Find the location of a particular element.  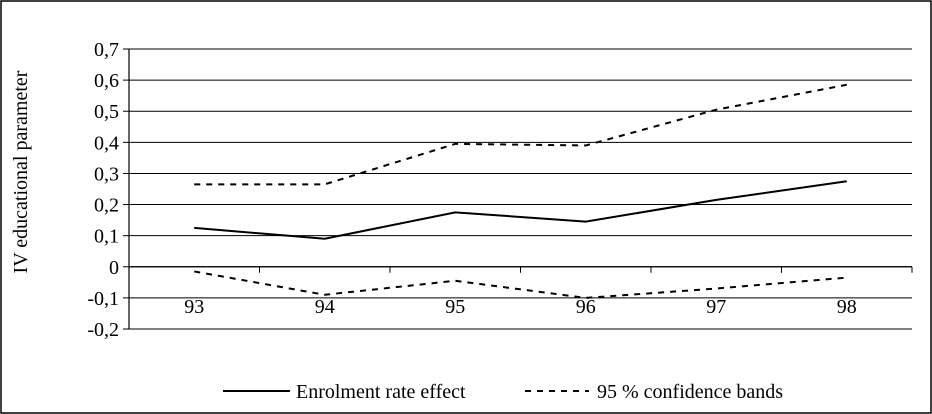

x-tick-label: 97 is located at coordinates (716, 307).